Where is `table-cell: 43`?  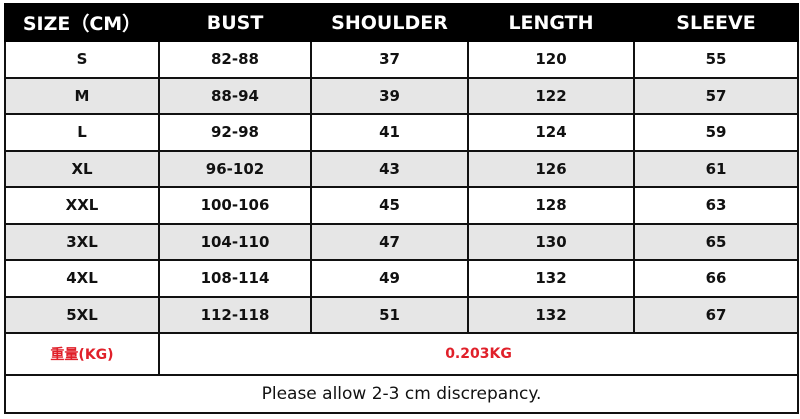
table-cell: 43 is located at coordinates (389, 168).